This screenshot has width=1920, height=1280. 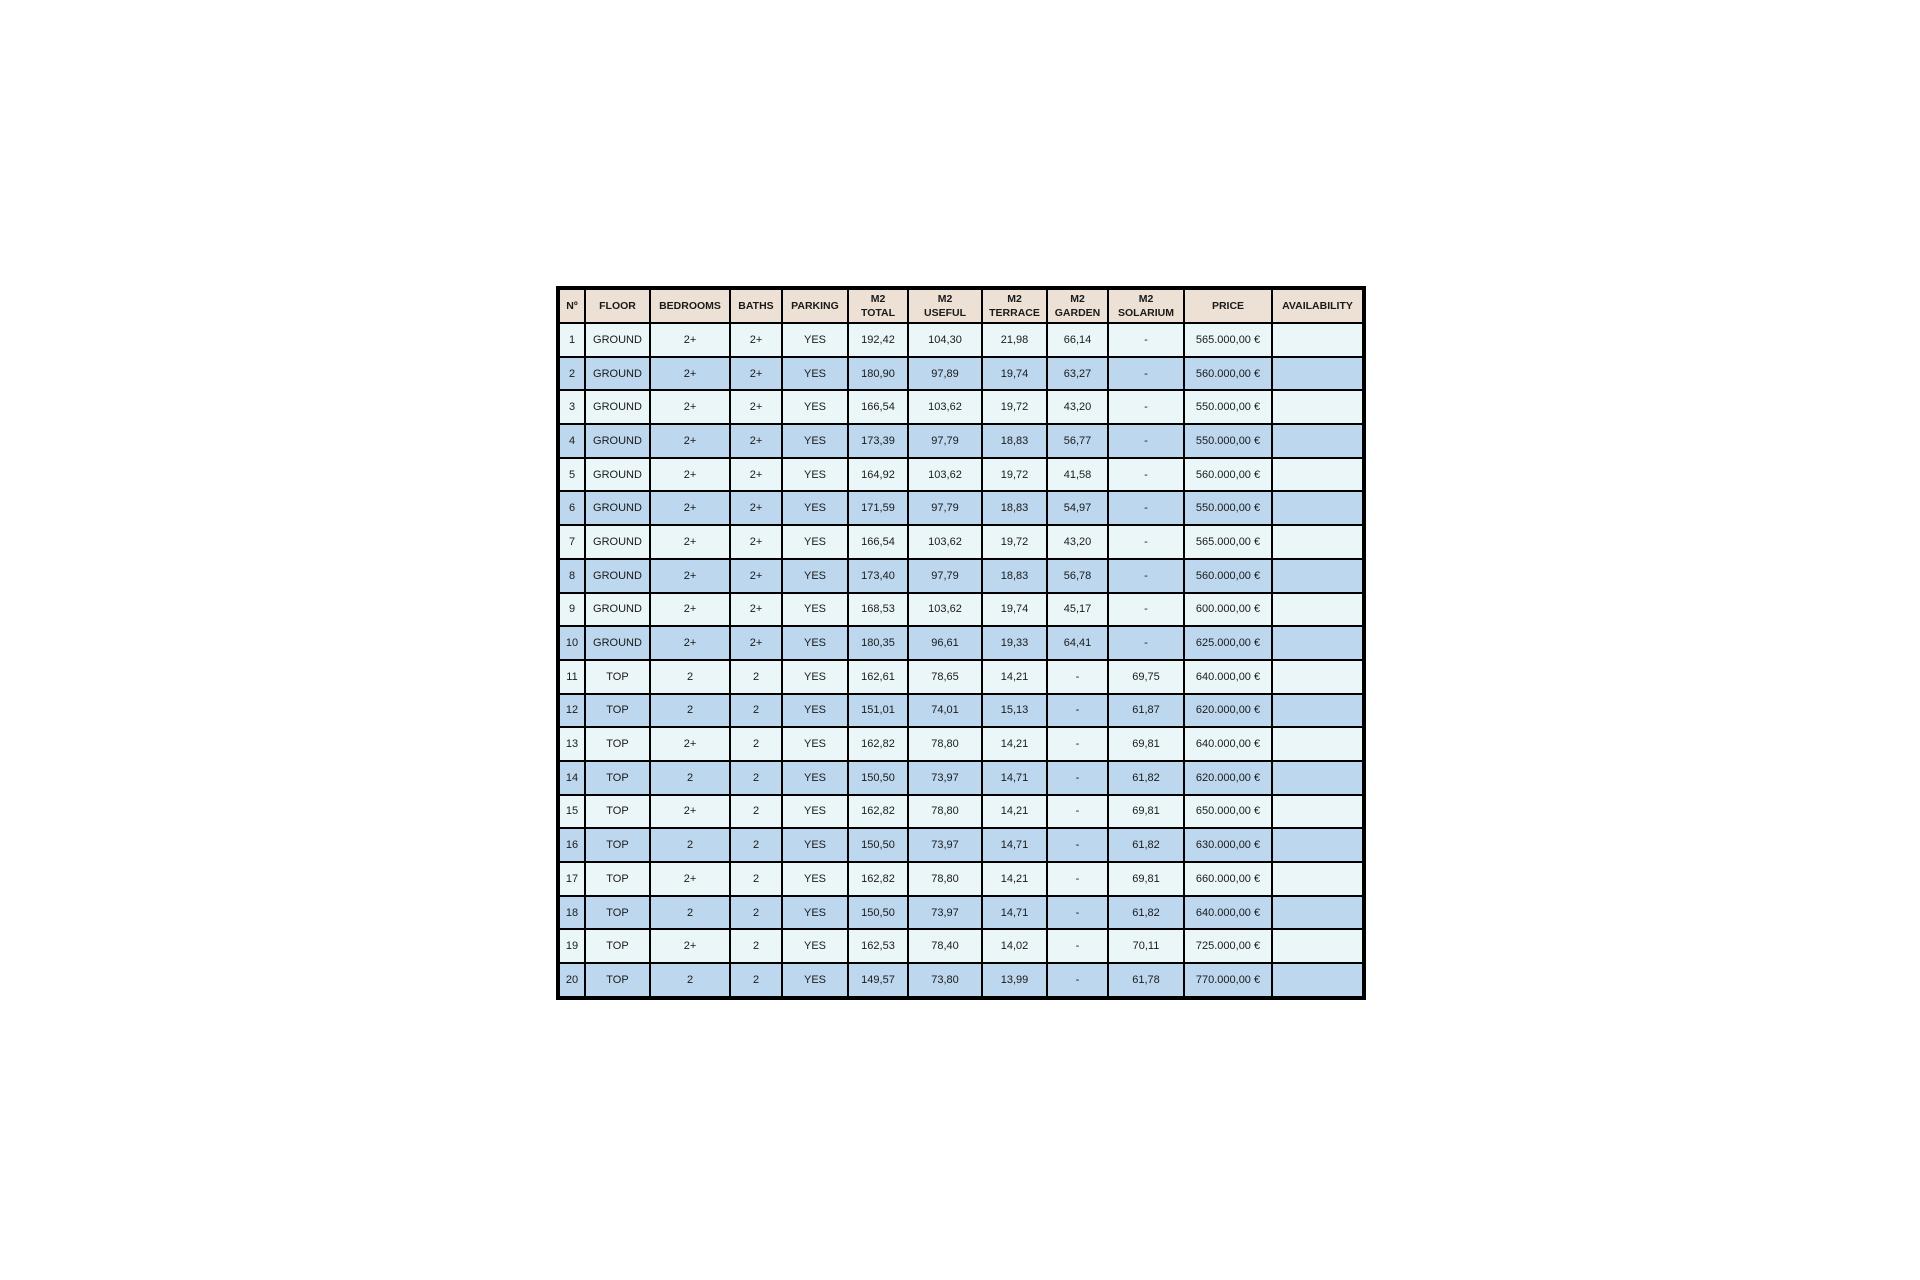 What do you see at coordinates (878, 474) in the screenshot?
I see `cell-m2-total: 164,92` at bounding box center [878, 474].